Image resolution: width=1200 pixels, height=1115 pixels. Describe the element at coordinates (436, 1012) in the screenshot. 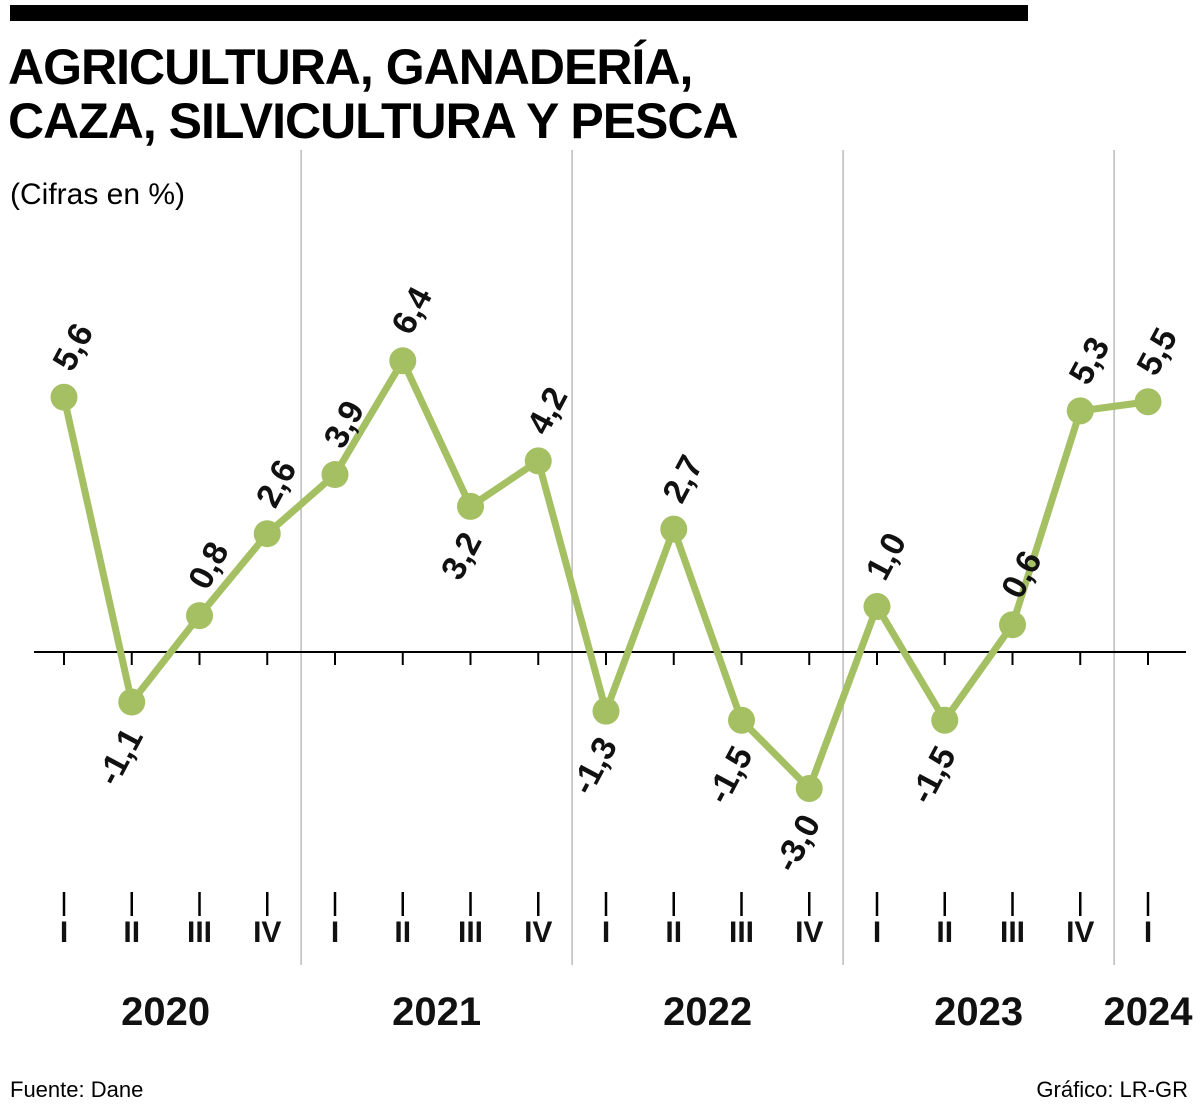

I see `year-label: 2021` at that location.